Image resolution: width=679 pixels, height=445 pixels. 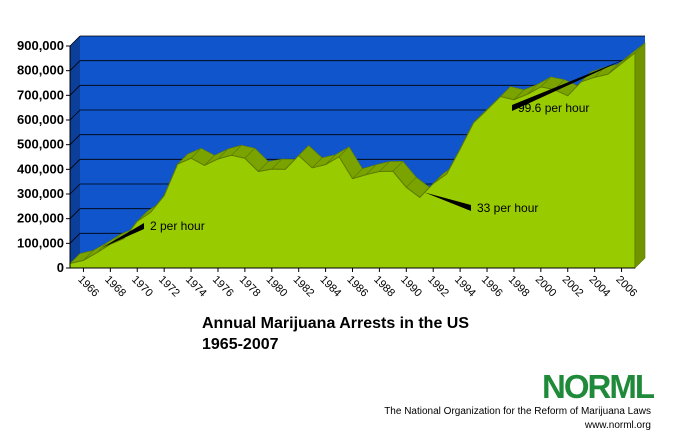 What do you see at coordinates (60, 267) in the screenshot?
I see `y-tick-label: 0` at bounding box center [60, 267].